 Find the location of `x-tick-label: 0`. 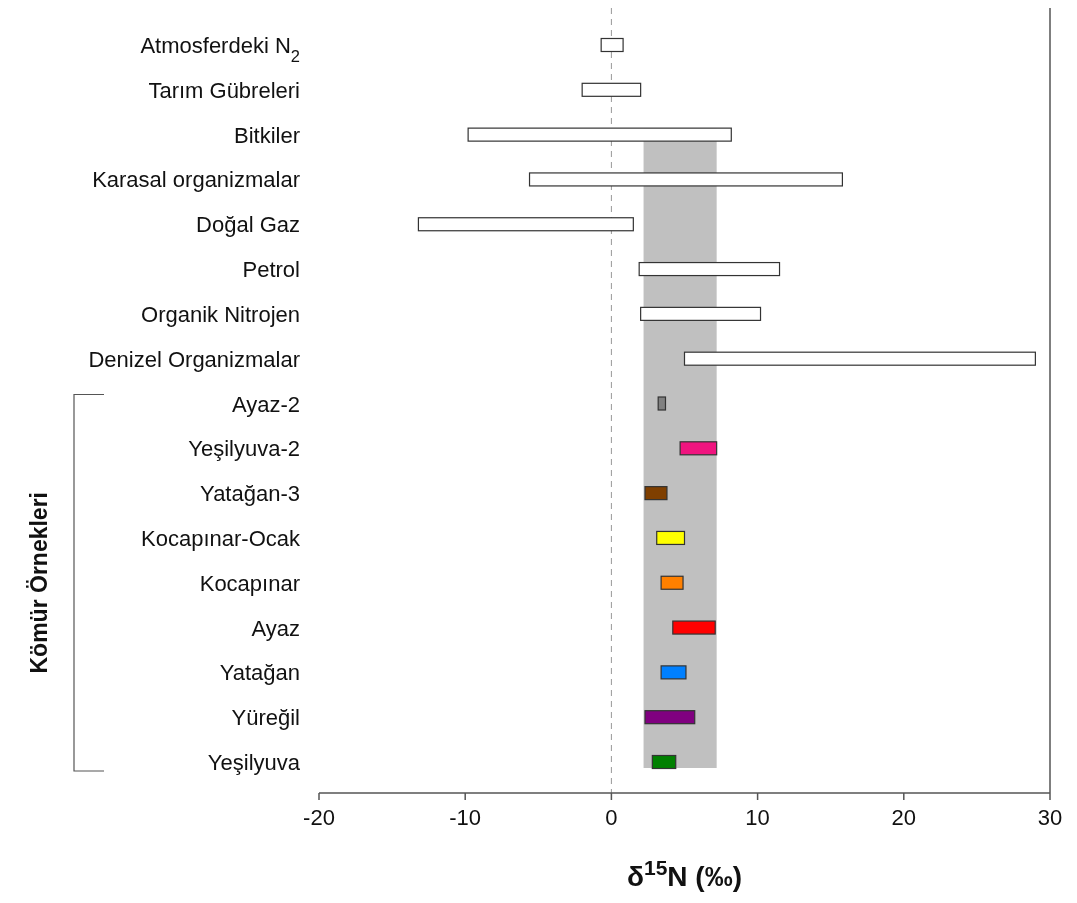

x-tick-label: 0 is located at coordinates (611, 817).